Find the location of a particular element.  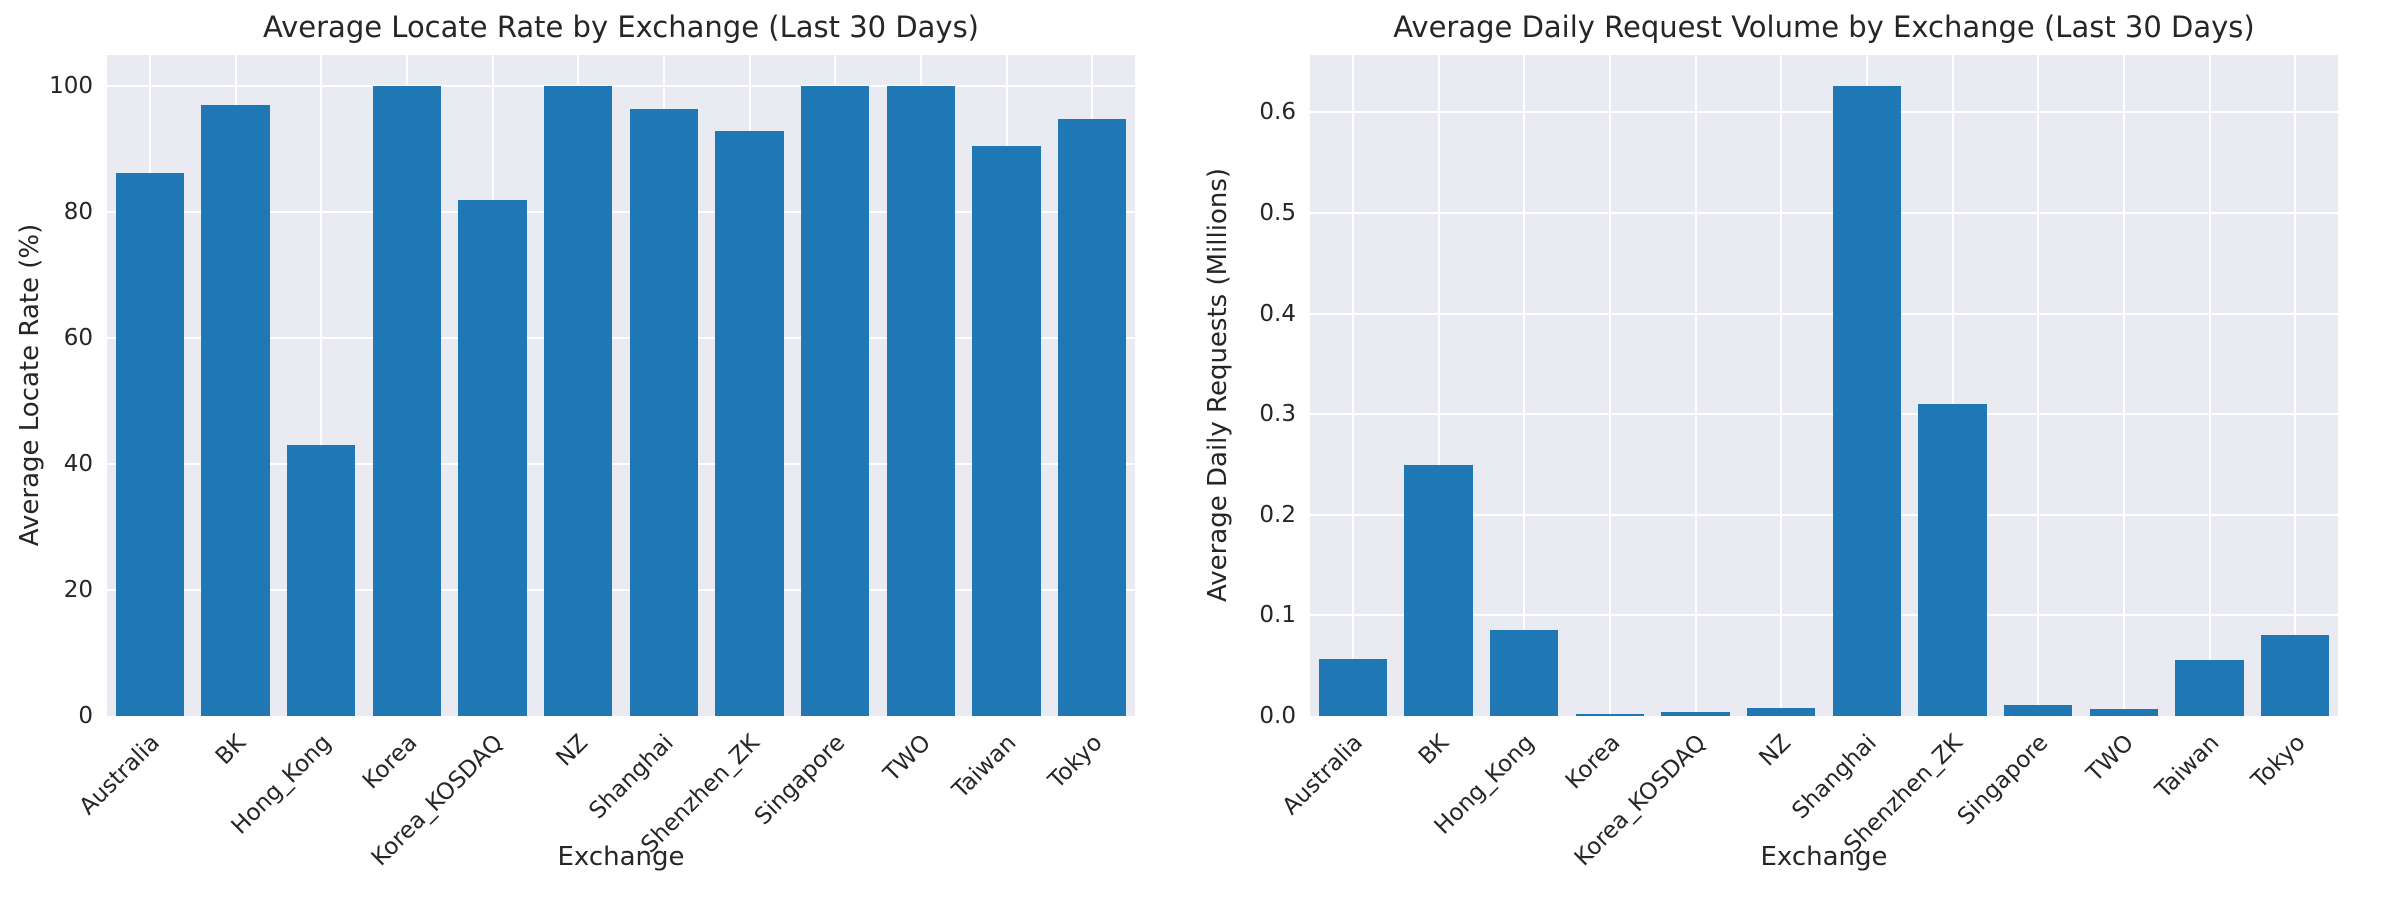

gridline-x-Australia is located at coordinates (1352, 385).